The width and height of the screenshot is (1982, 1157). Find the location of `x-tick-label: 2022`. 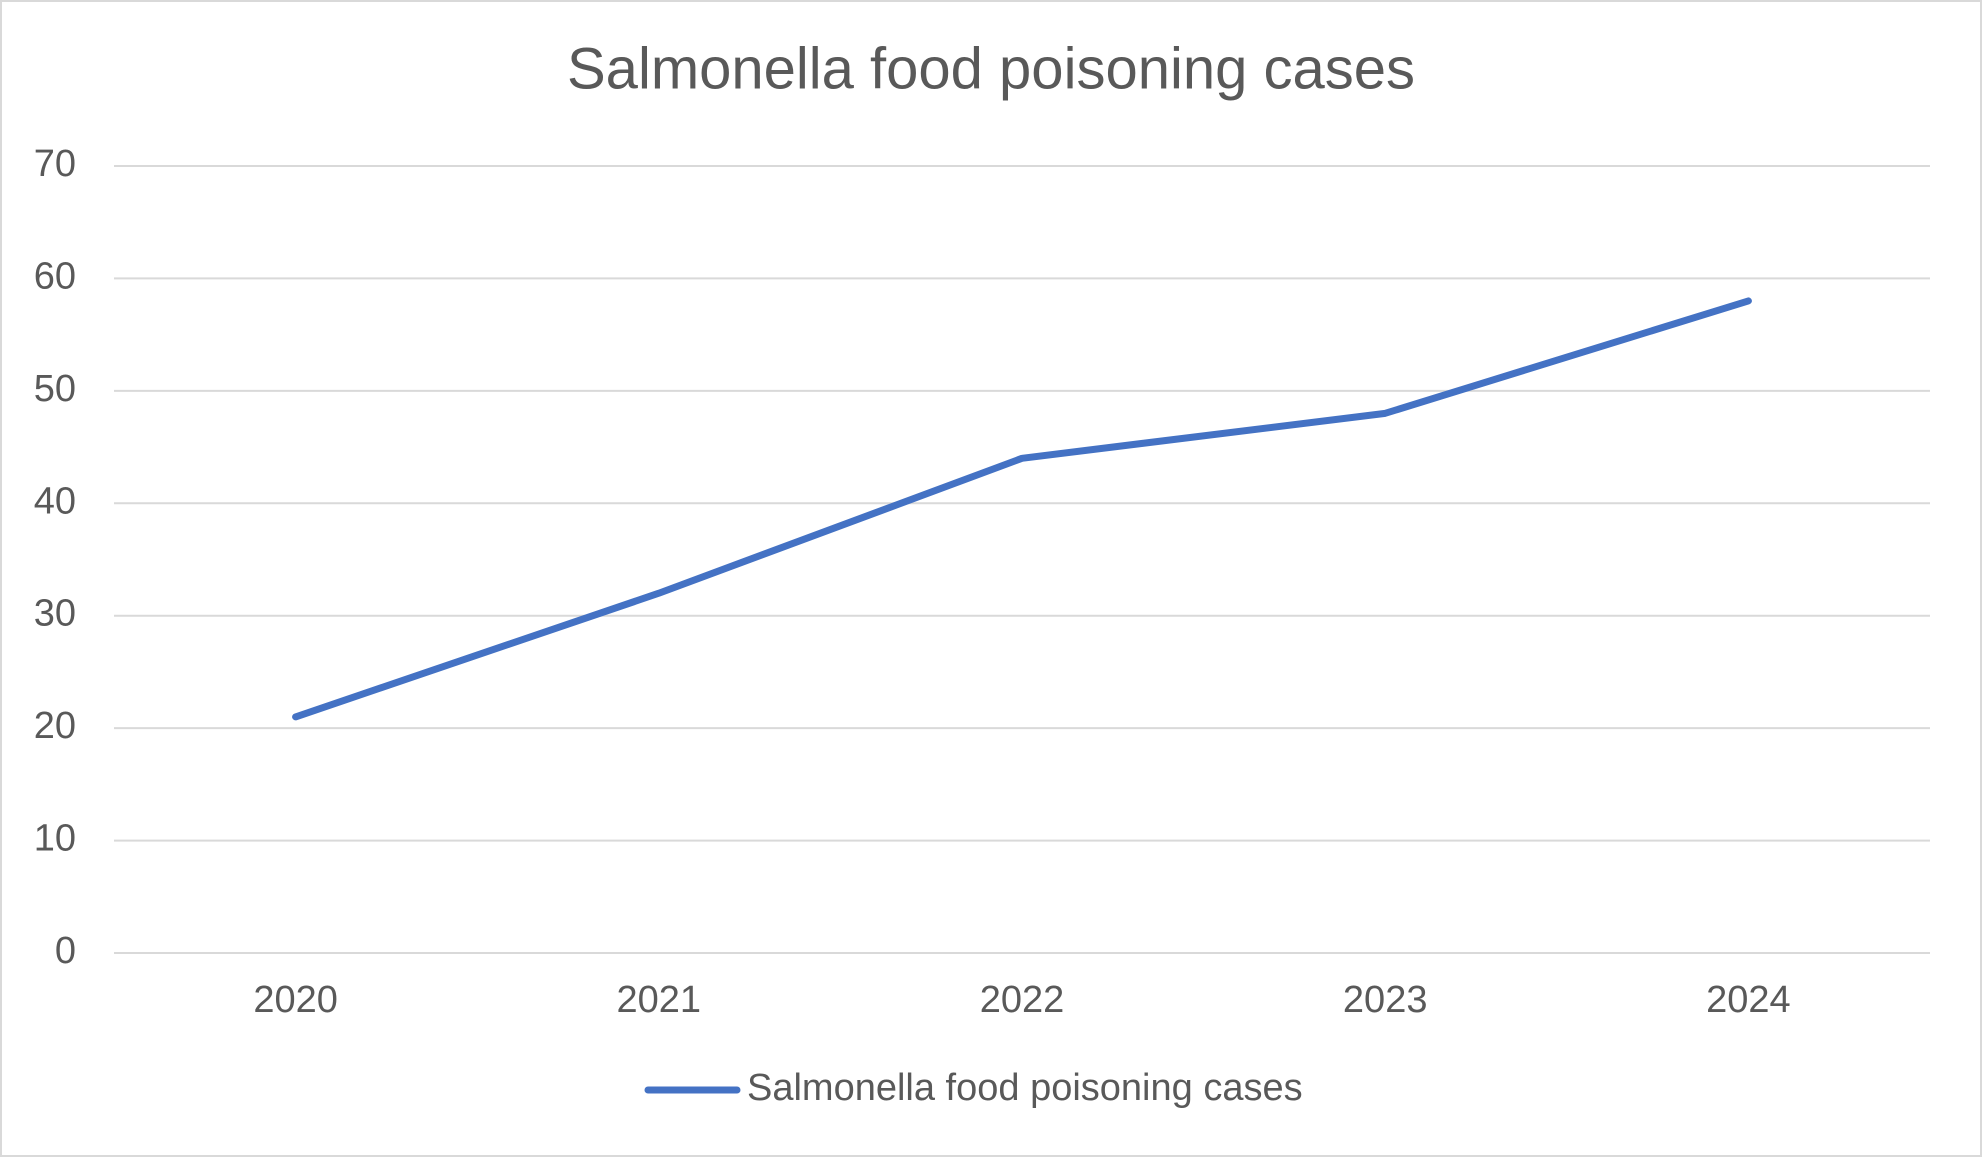

x-tick-label: 2022 is located at coordinates (1022, 1000).